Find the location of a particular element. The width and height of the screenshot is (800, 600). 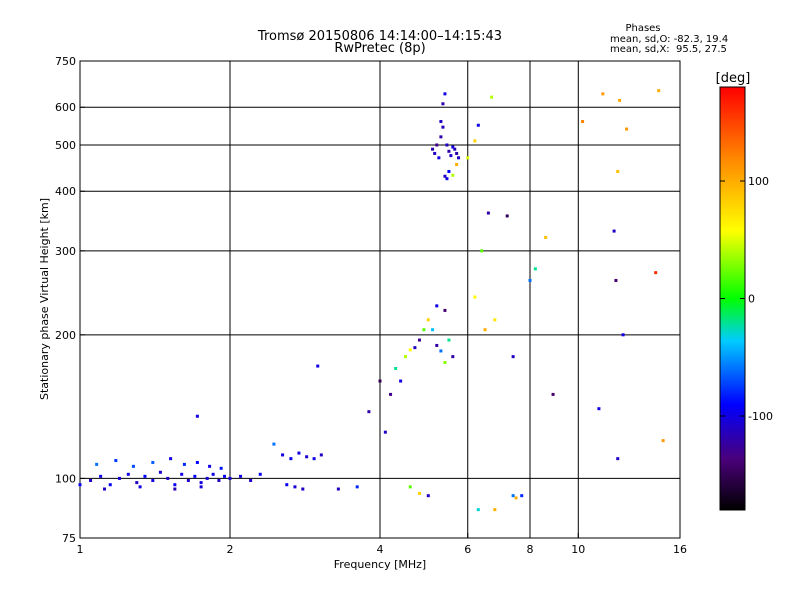

x-tick-label: 4 is located at coordinates (380, 549).